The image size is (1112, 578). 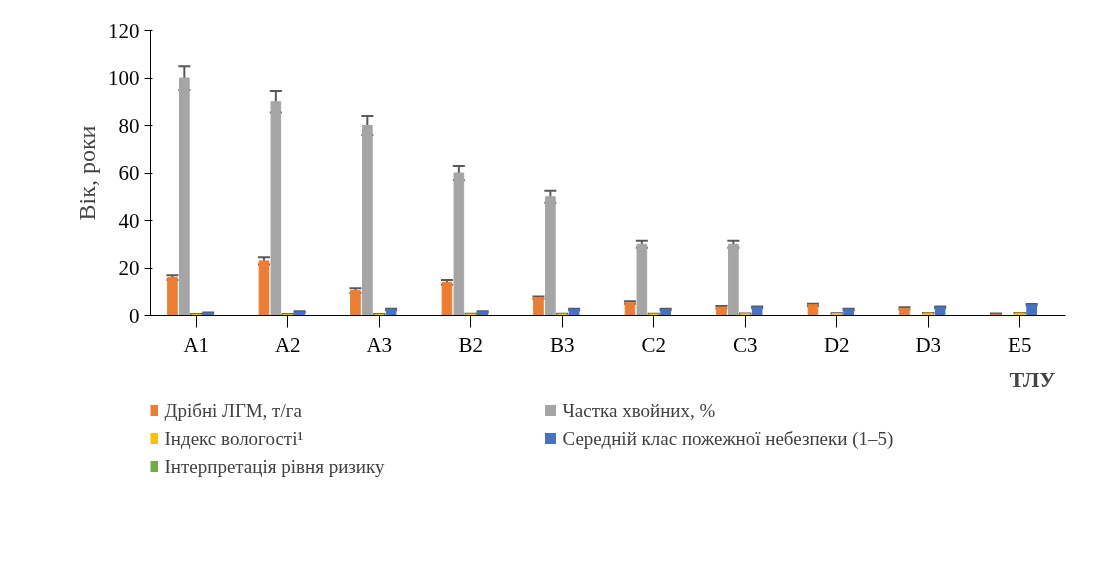 I want to click on x-tick-label: B3, so click(x=562, y=344).